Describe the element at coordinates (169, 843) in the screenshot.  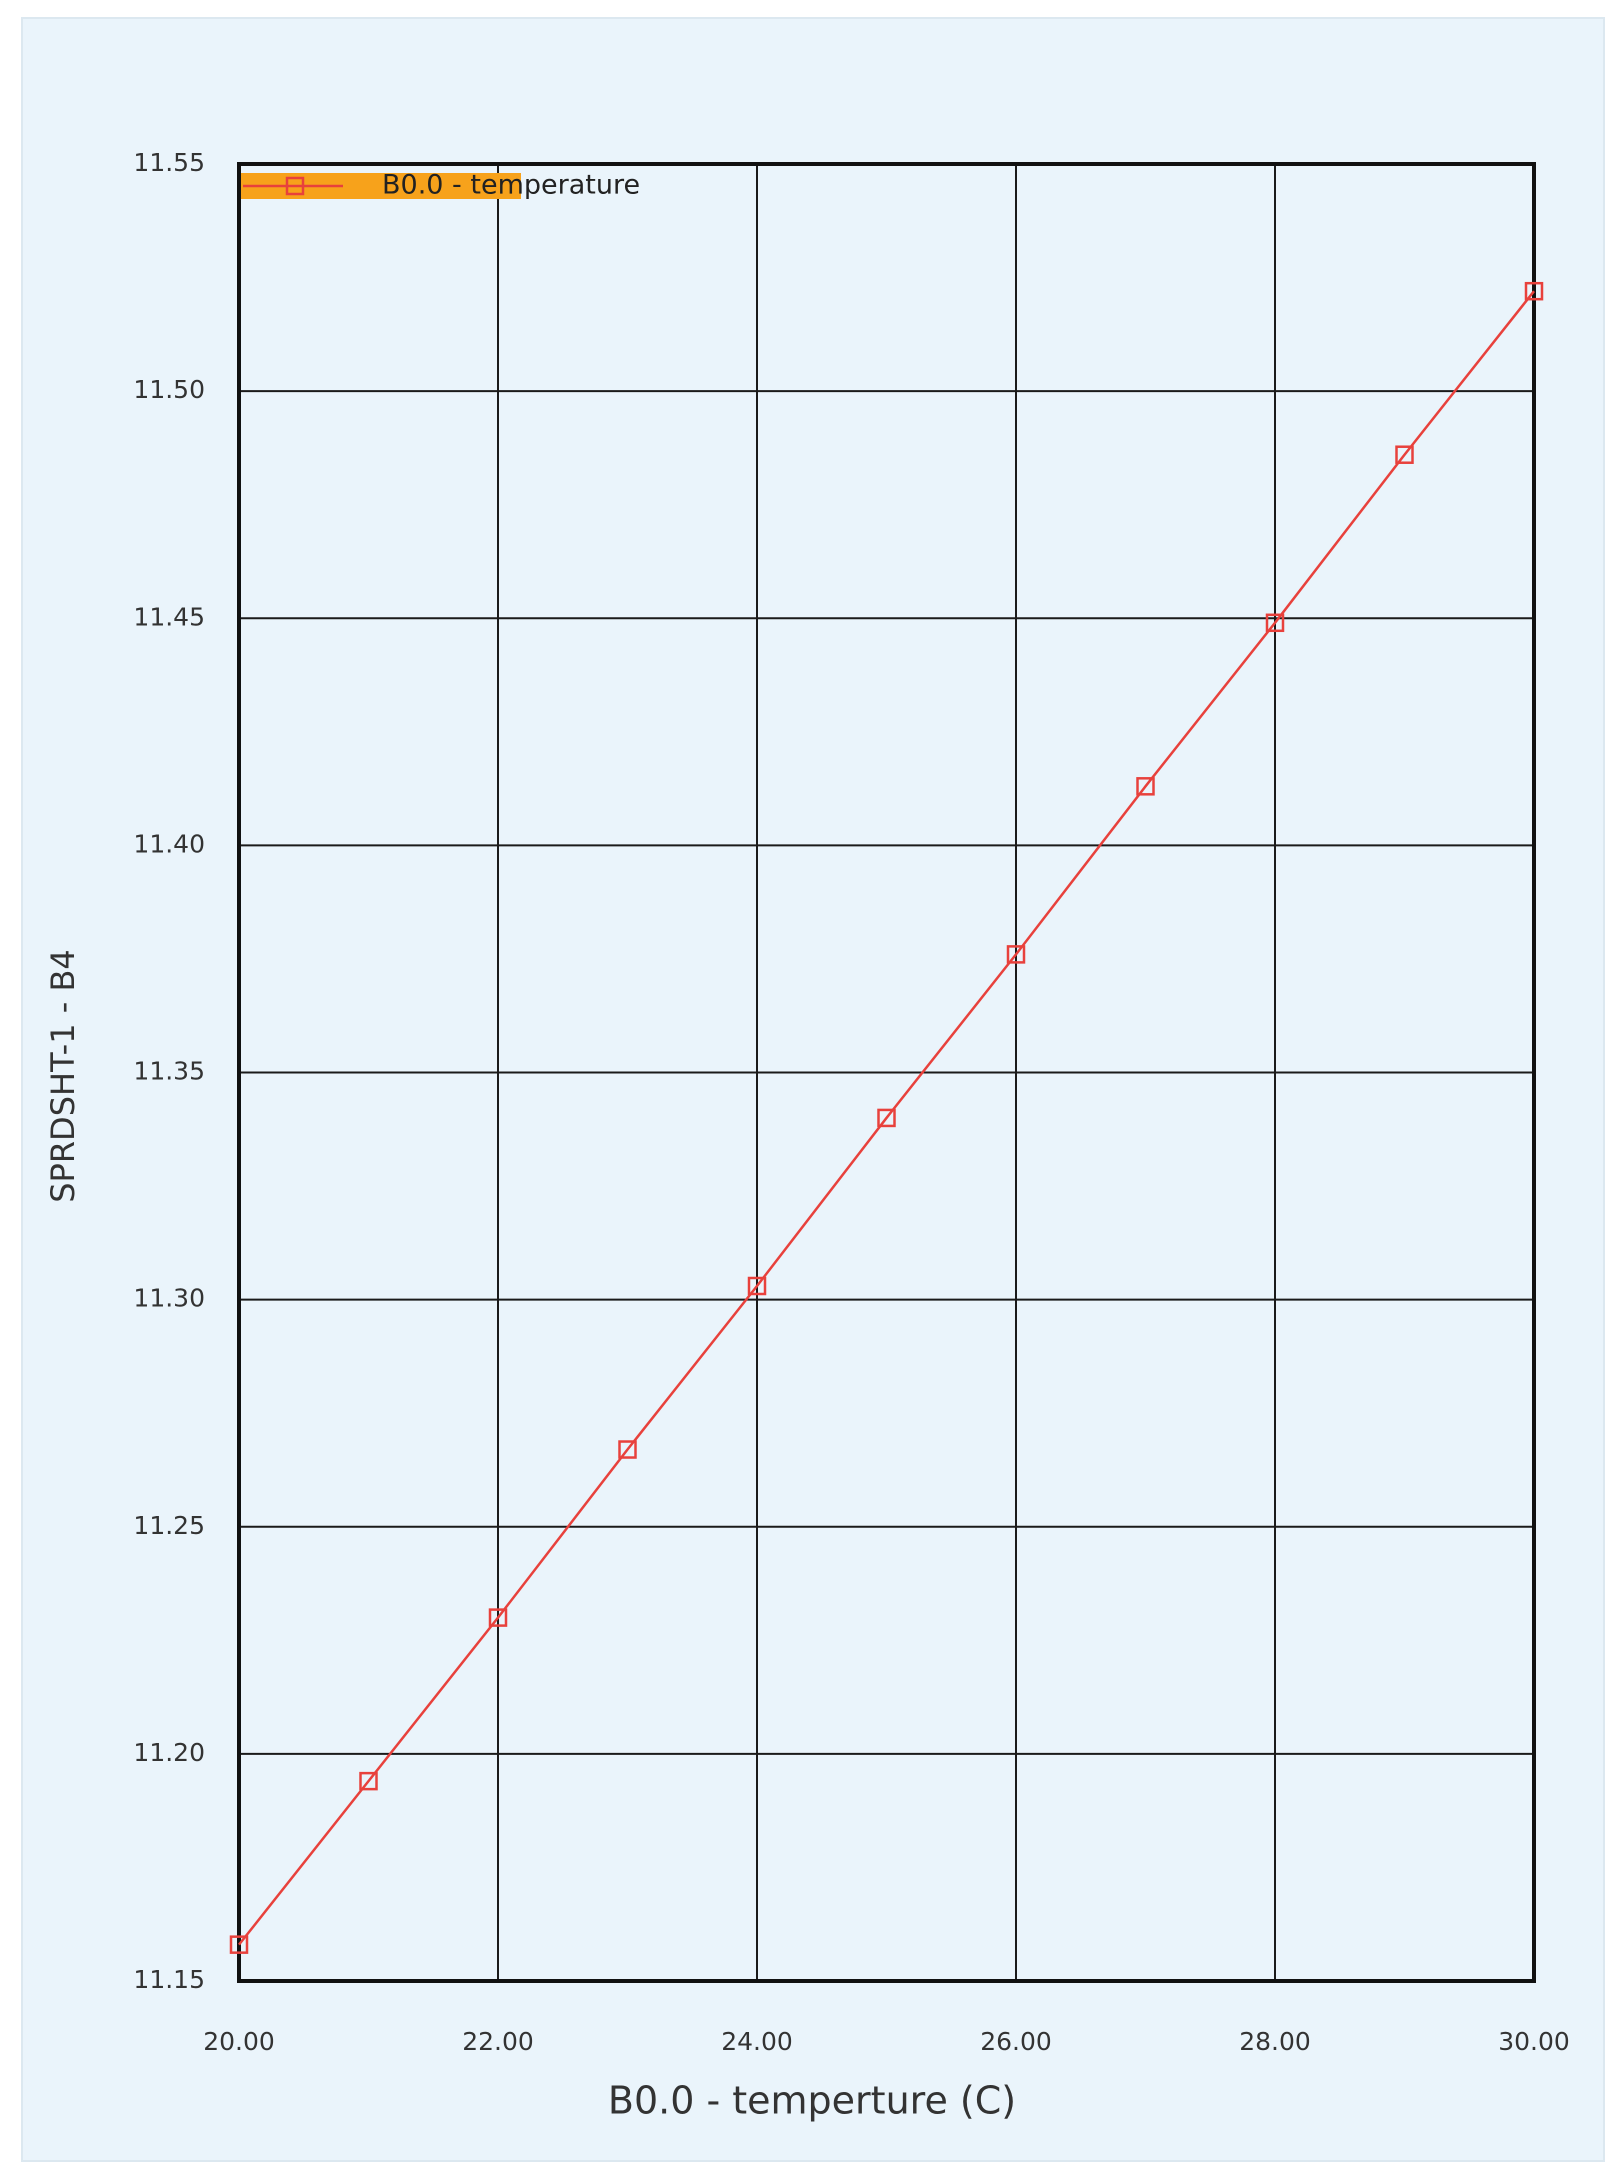
I see `y-tick-label: 11.40` at that location.